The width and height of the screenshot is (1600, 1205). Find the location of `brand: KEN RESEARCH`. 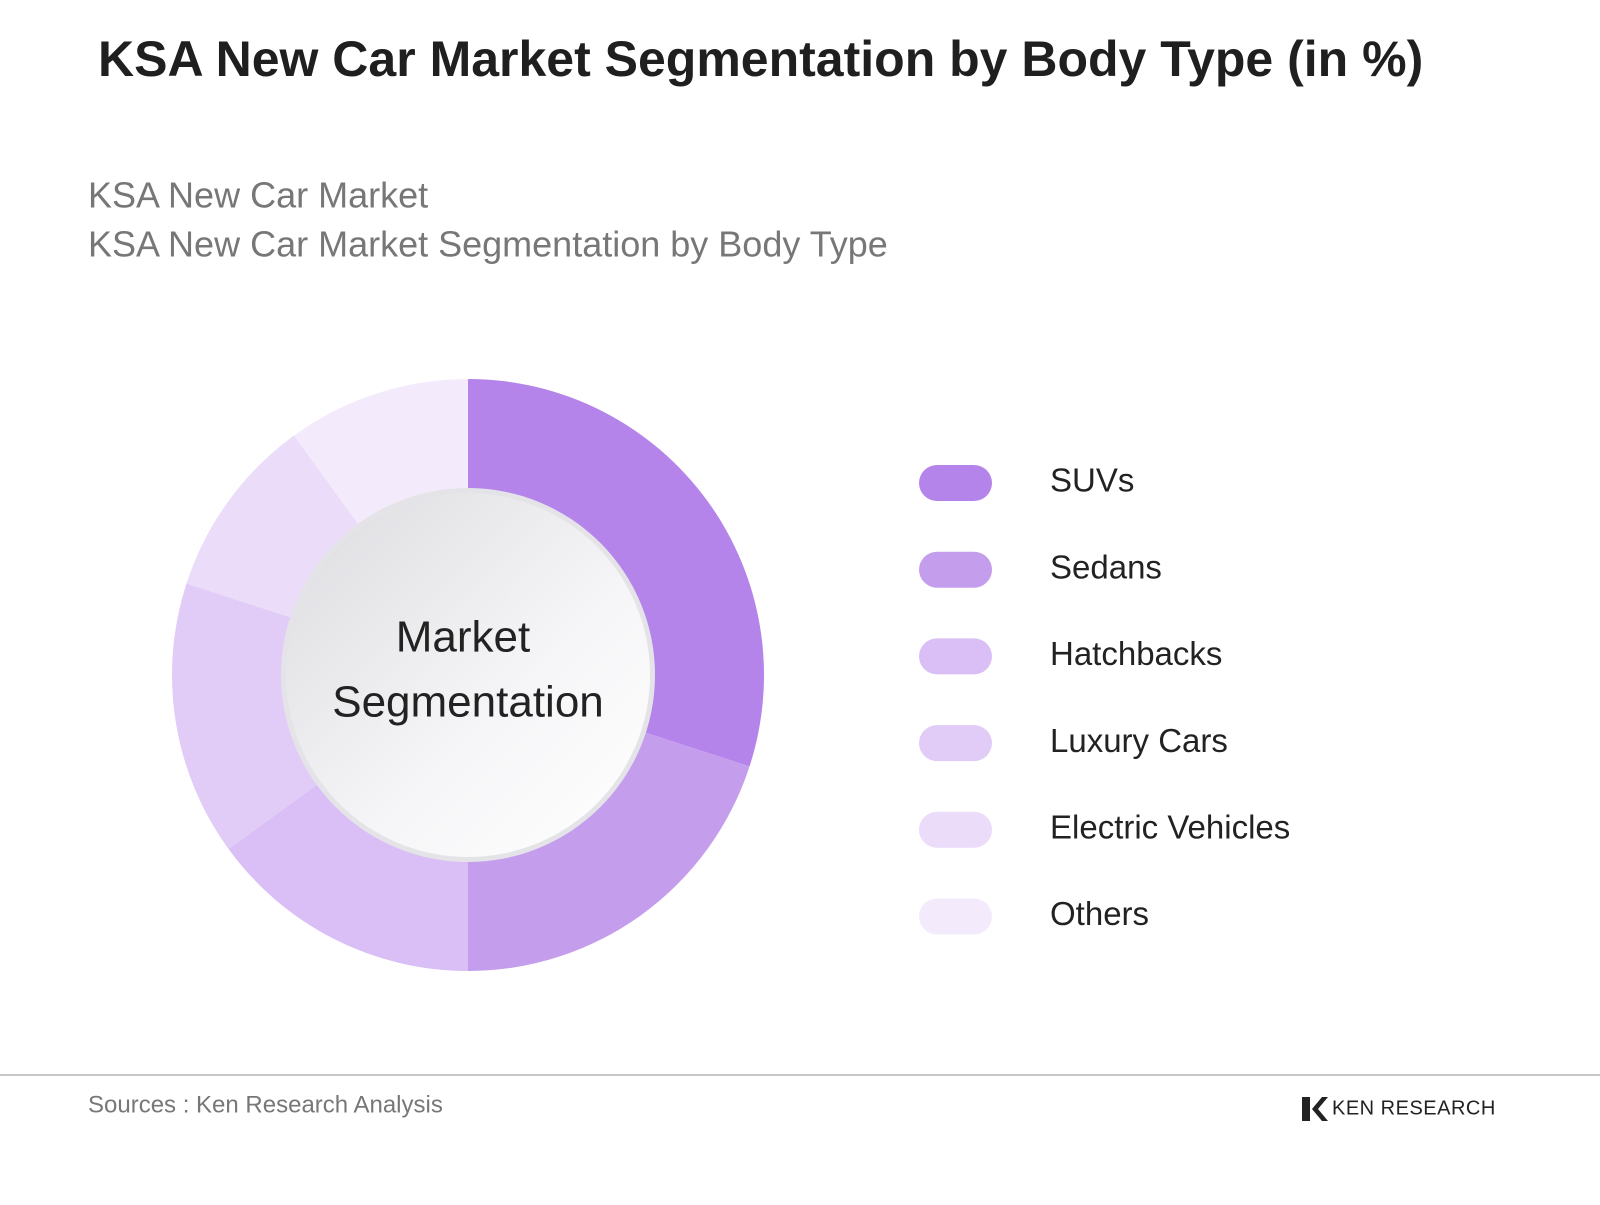

brand: KEN RESEARCH is located at coordinates (1414, 1108).